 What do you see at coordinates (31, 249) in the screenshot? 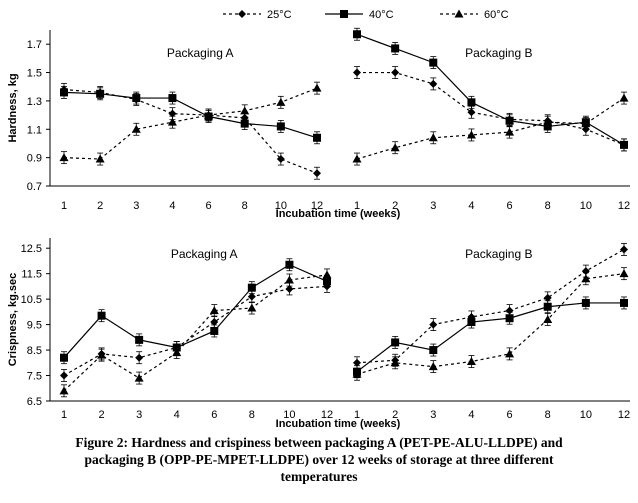
I see `y-tick-label: 12.5` at bounding box center [31, 249].